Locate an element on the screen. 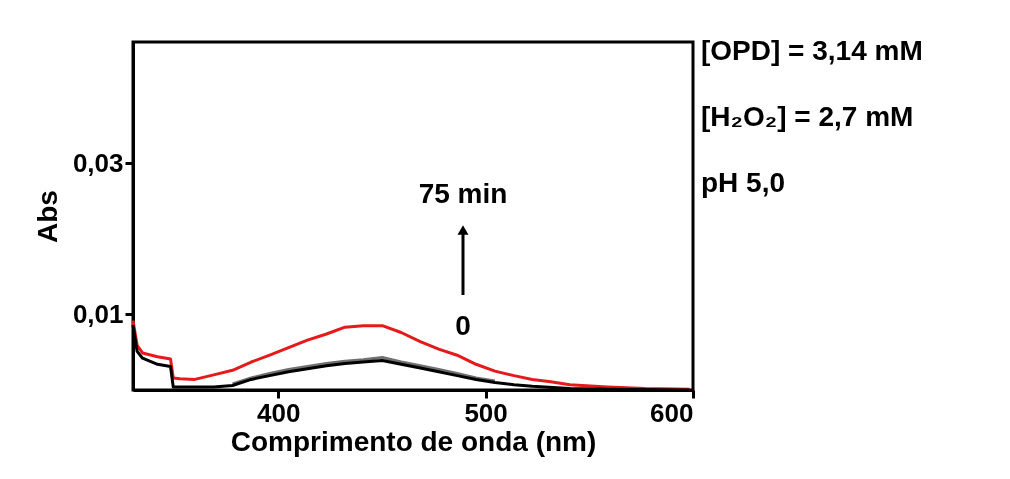 Image resolution: width=1010 pixels, height=479 pixels. annotation: 0 is located at coordinates (463, 325).